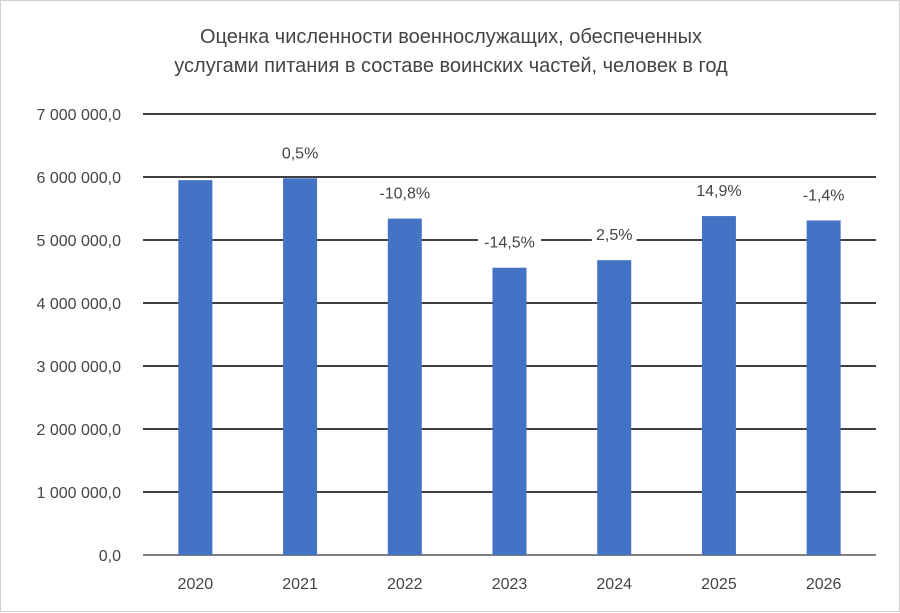 Image resolution: width=900 pixels, height=613 pixels. What do you see at coordinates (510, 584) in the screenshot?
I see `x-tick-label: 2023` at bounding box center [510, 584].